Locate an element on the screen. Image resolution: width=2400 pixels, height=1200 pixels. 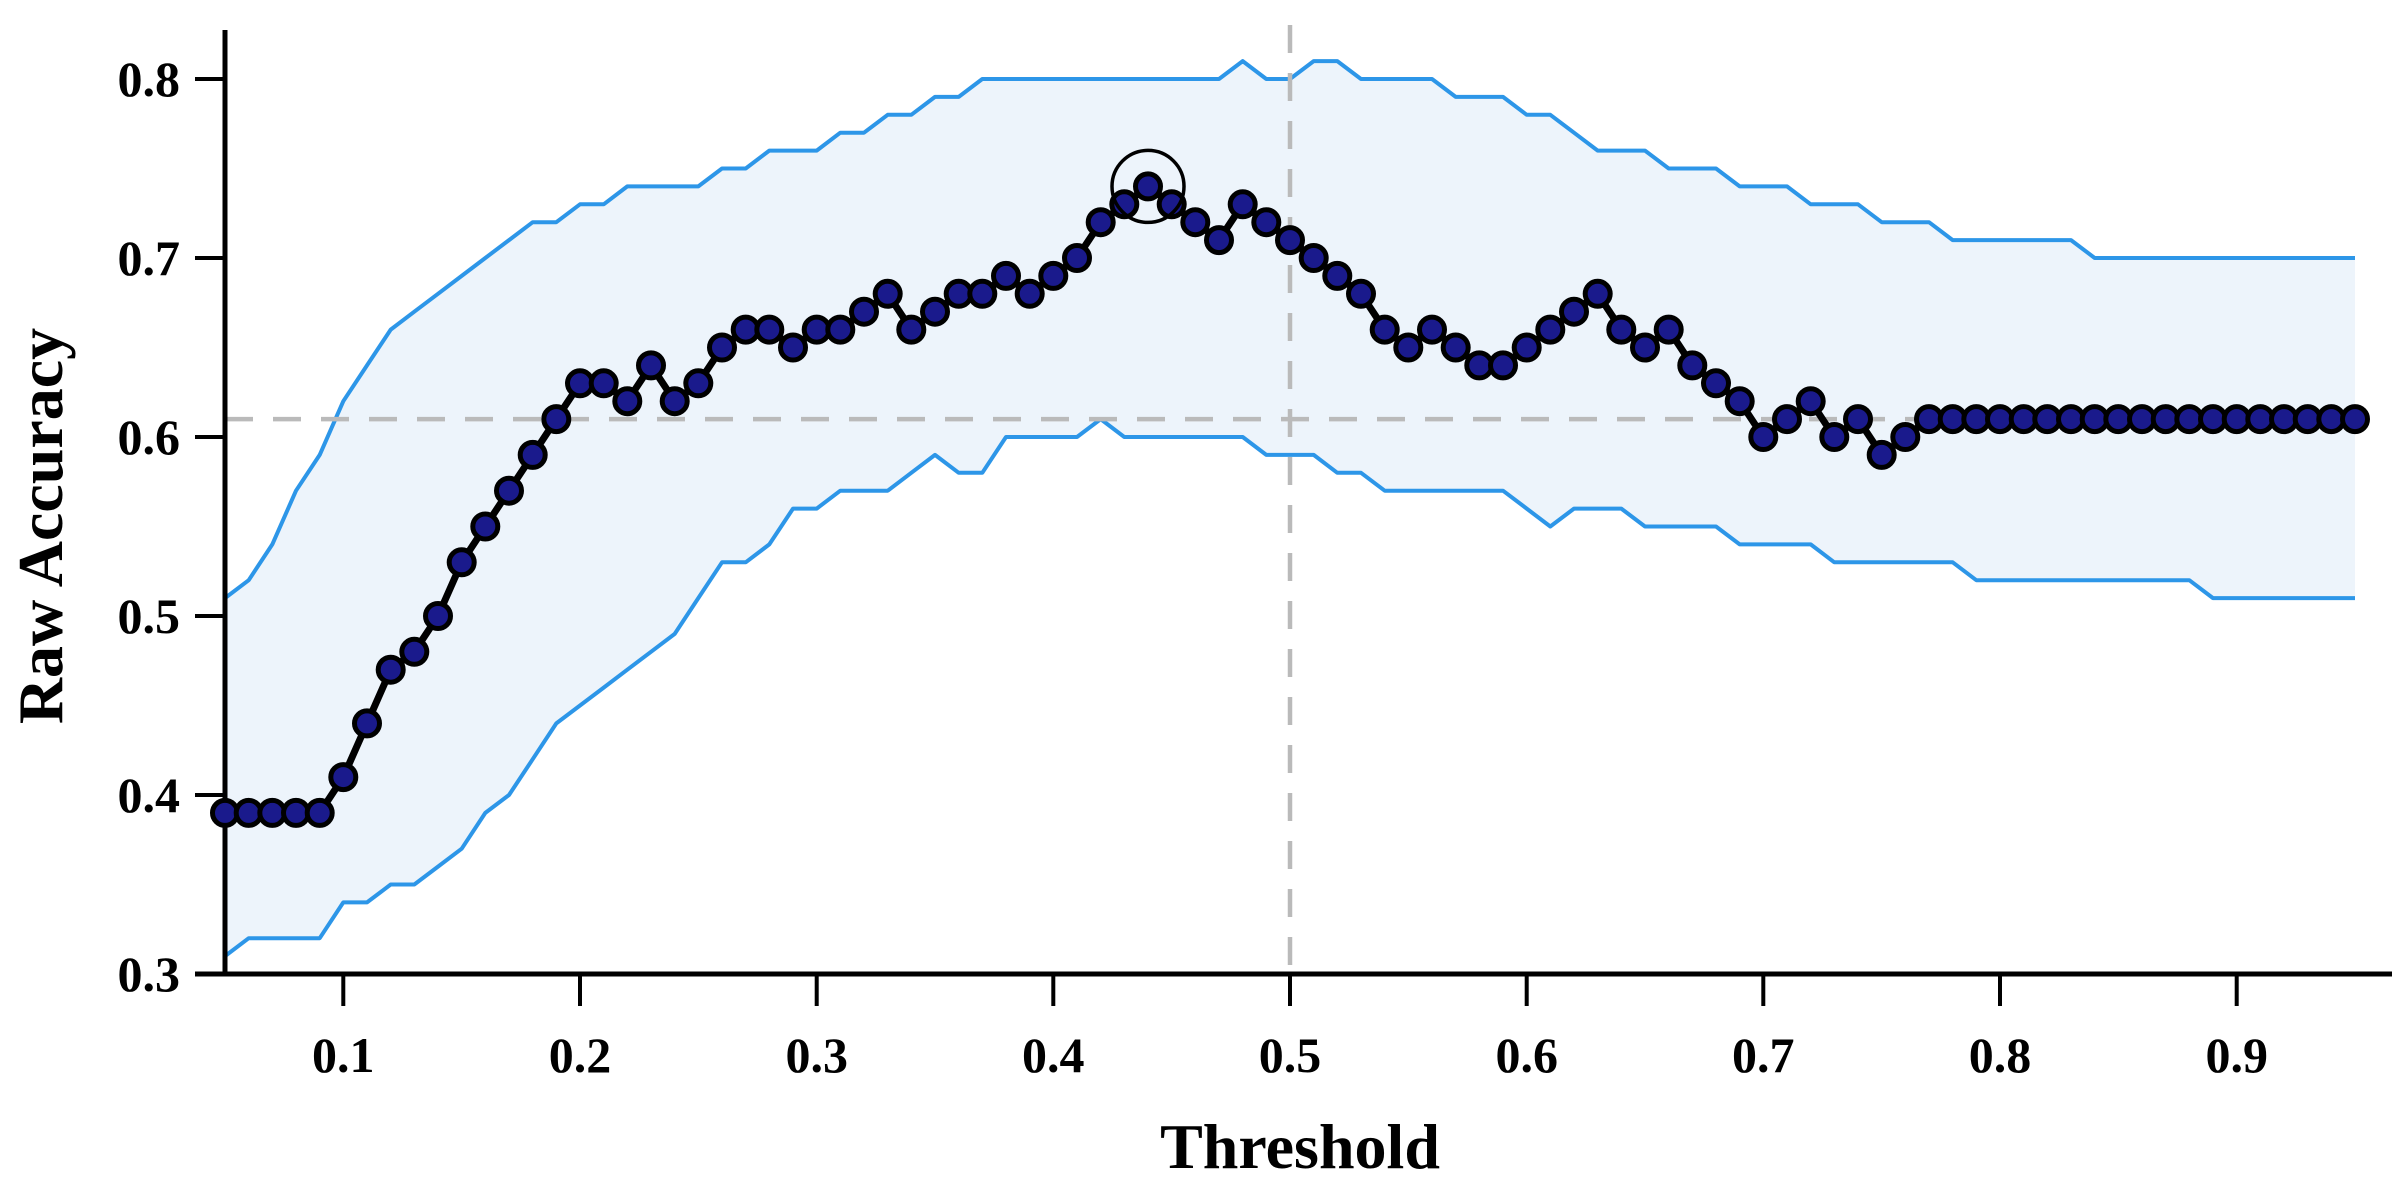
y-axis-title: Raw Accuracy is located at coordinates (40, 526).